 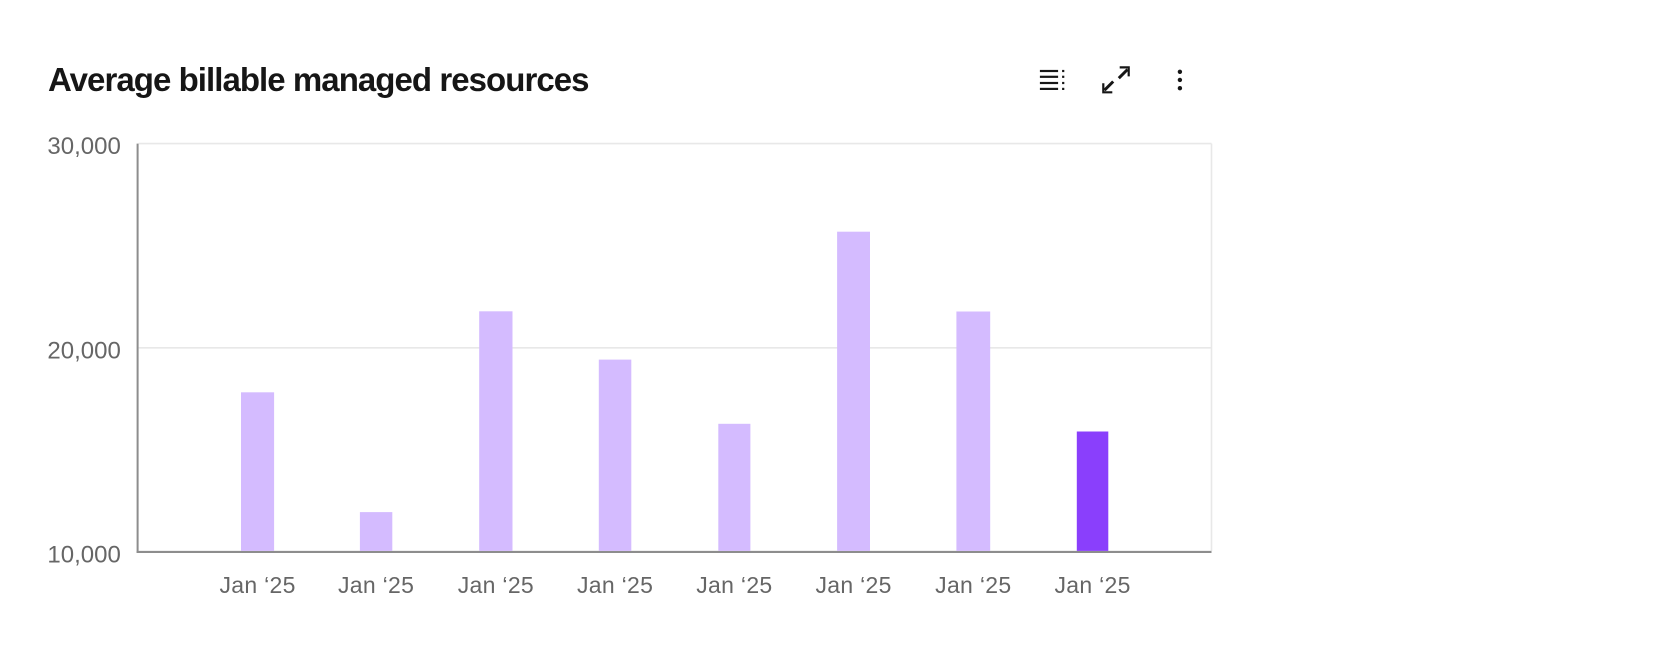 I want to click on svg-text: 20,000, so click(x=83, y=350).